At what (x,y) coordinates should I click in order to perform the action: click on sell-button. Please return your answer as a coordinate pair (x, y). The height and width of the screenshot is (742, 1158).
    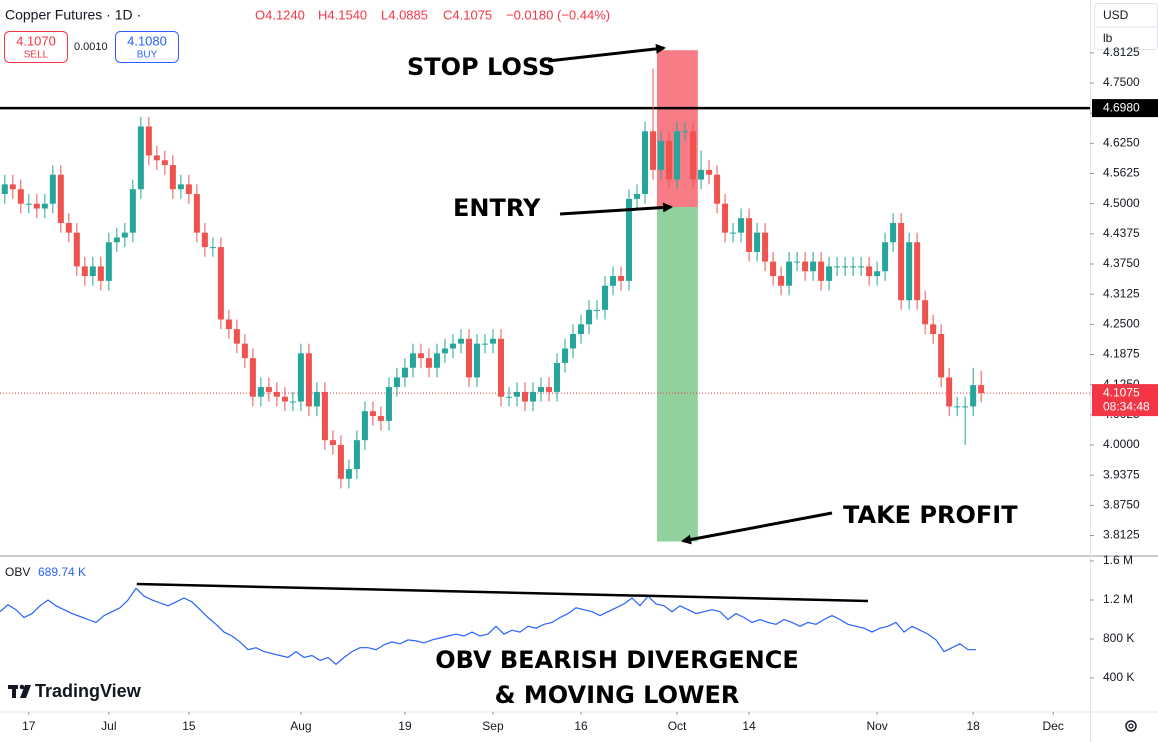
    Looking at the image, I should click on (36, 47).